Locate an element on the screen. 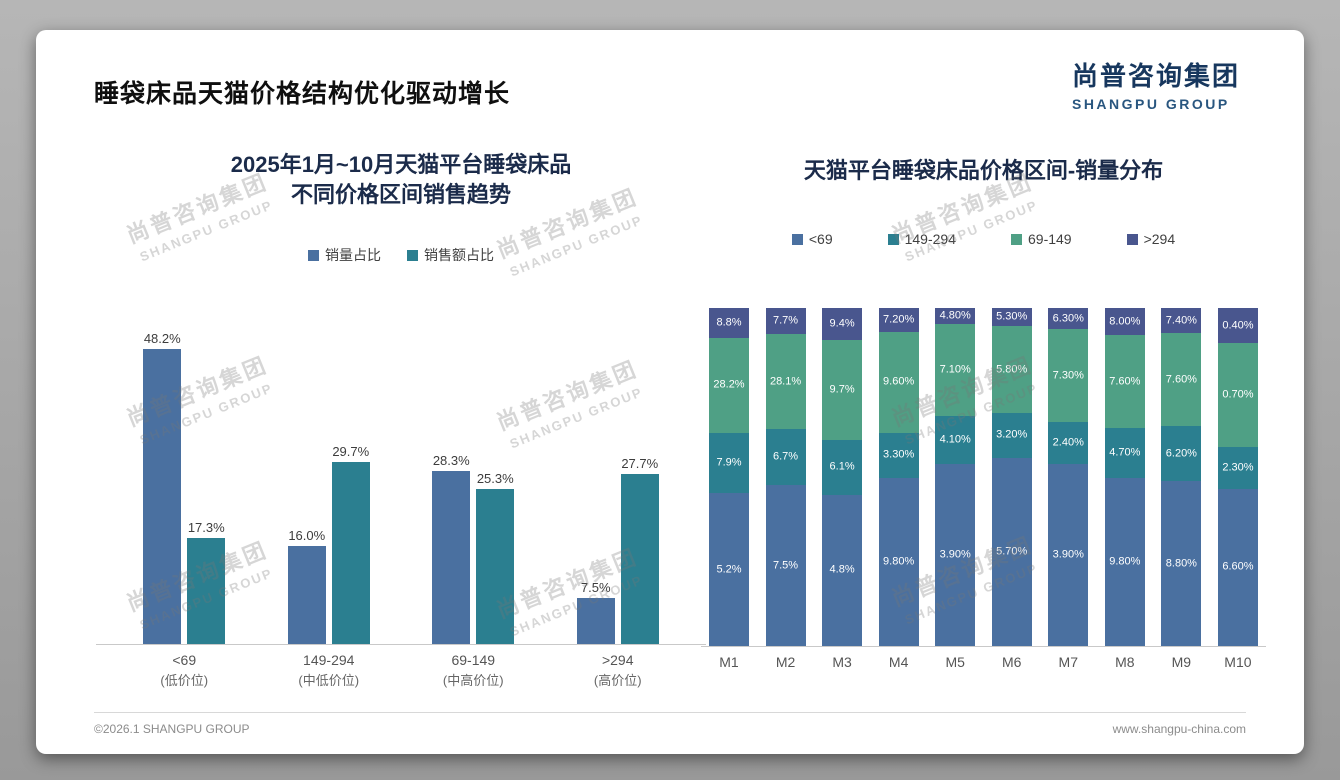  bar-value-label: 16.0% is located at coordinates (307, 535).